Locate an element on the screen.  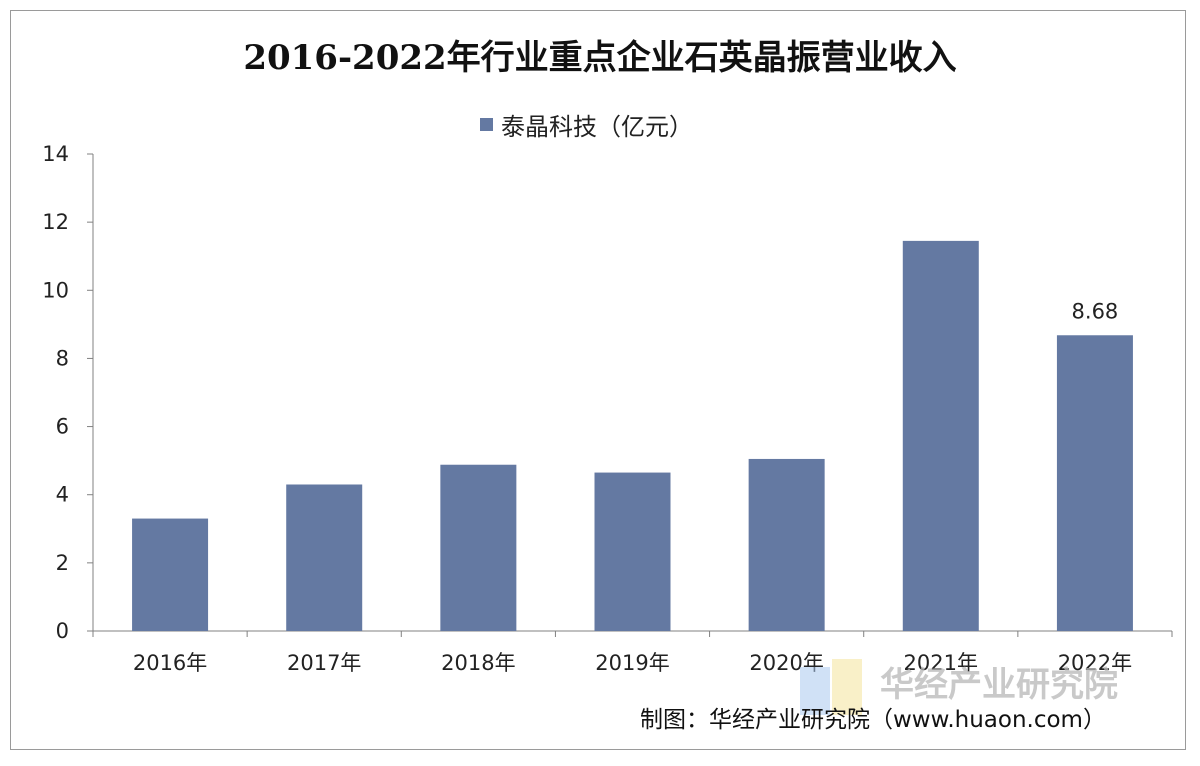
y-tick-label: 2 is located at coordinates (62, 563).